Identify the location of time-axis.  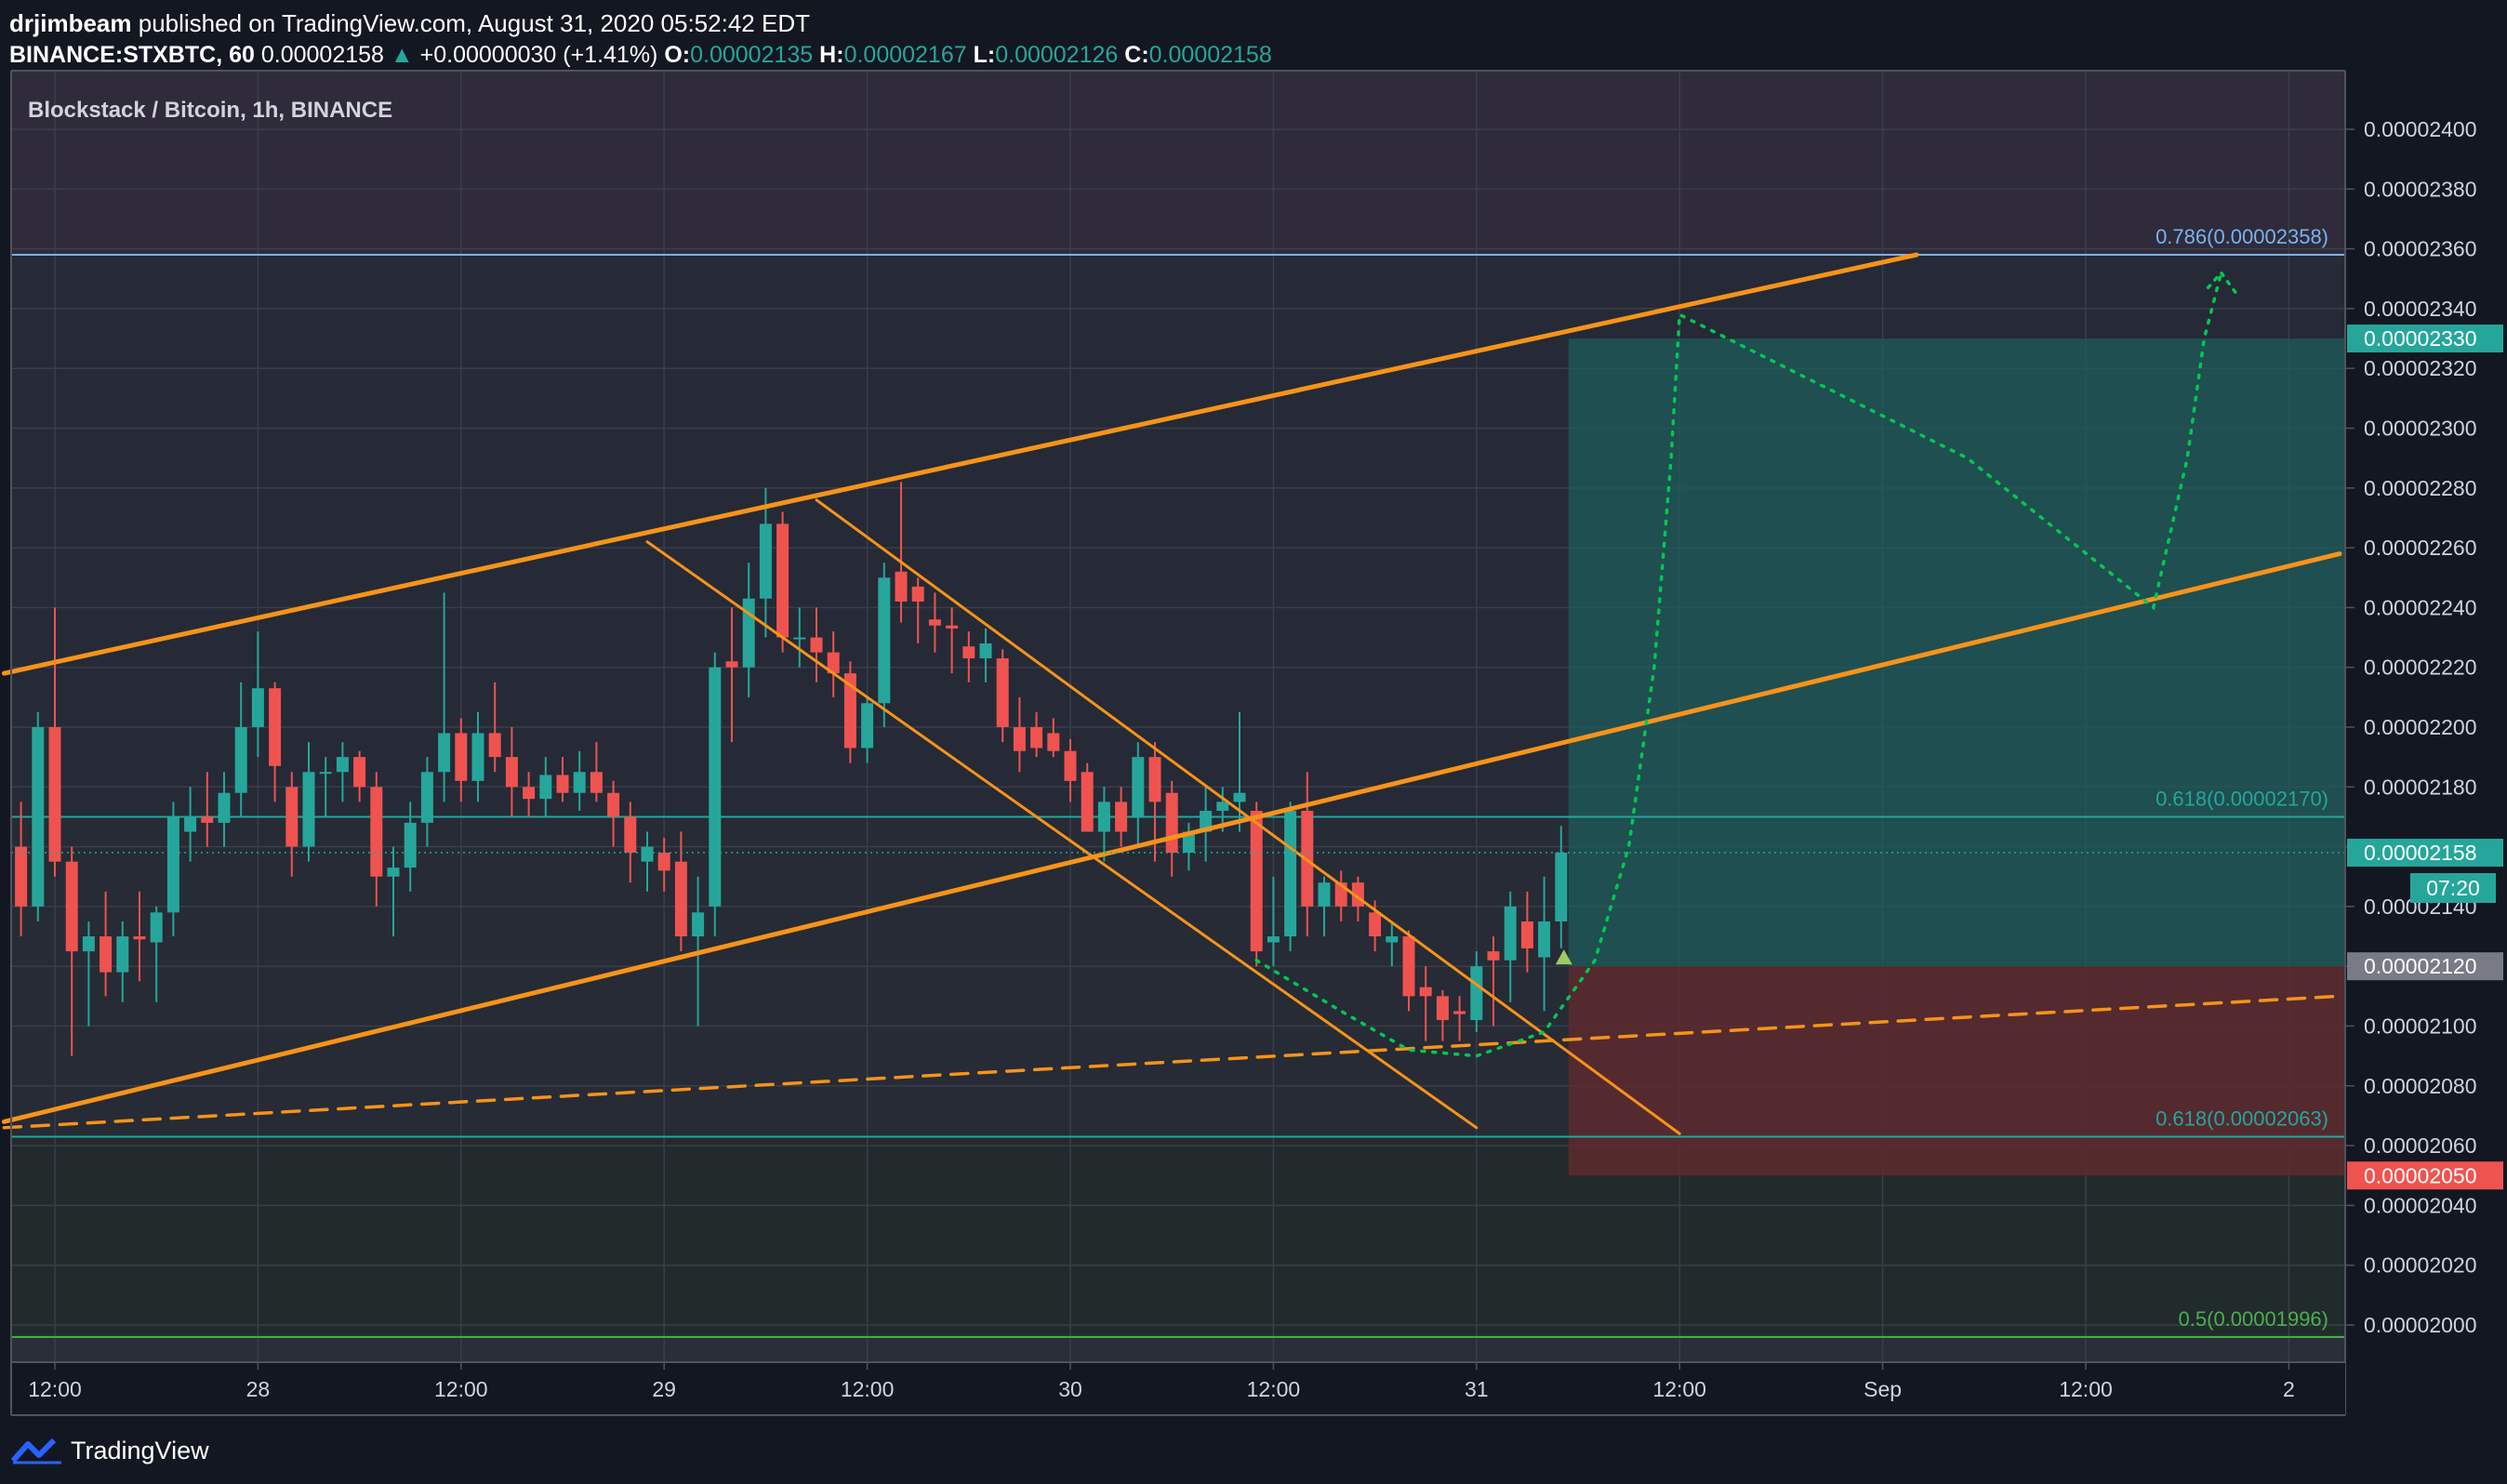
(1178, 1388).